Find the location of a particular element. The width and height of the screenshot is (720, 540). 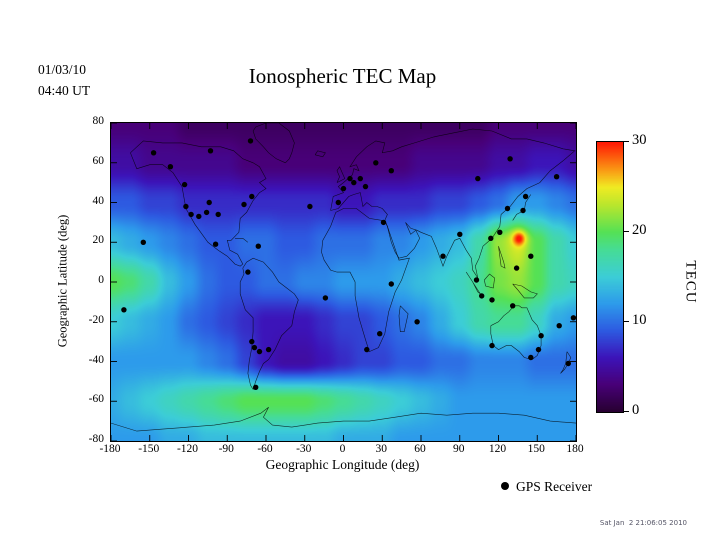

x-tick-label: -180 is located at coordinates (110, 449).